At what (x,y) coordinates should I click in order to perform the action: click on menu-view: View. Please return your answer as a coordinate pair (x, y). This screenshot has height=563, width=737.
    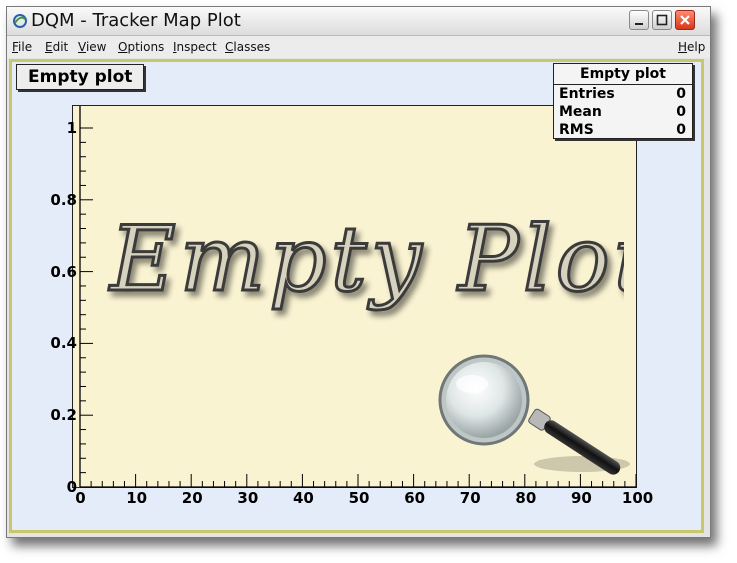
    Looking at the image, I should click on (92, 47).